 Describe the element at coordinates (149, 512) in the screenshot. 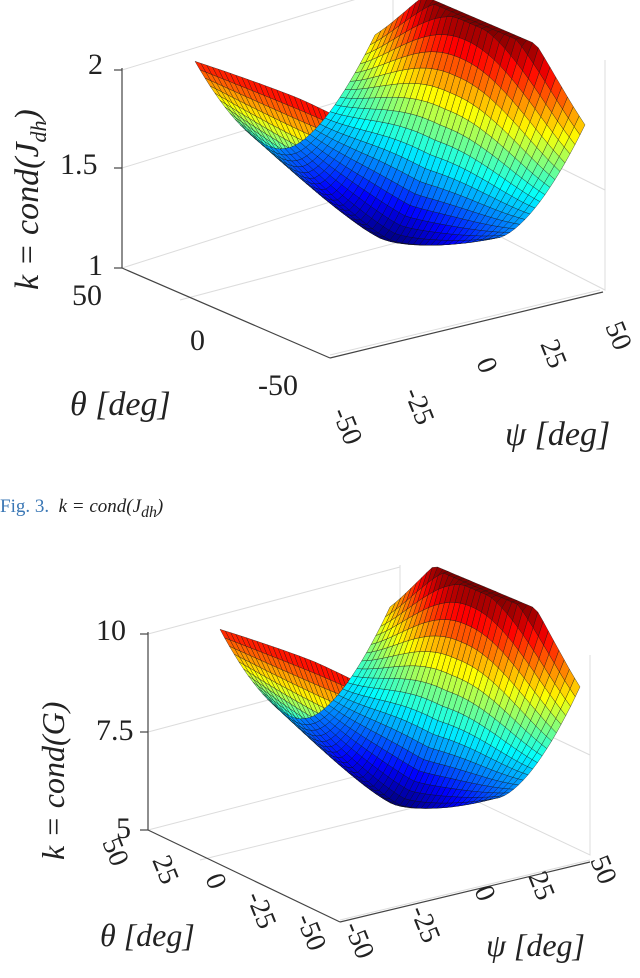

I see `caption-sub: dh` at that location.